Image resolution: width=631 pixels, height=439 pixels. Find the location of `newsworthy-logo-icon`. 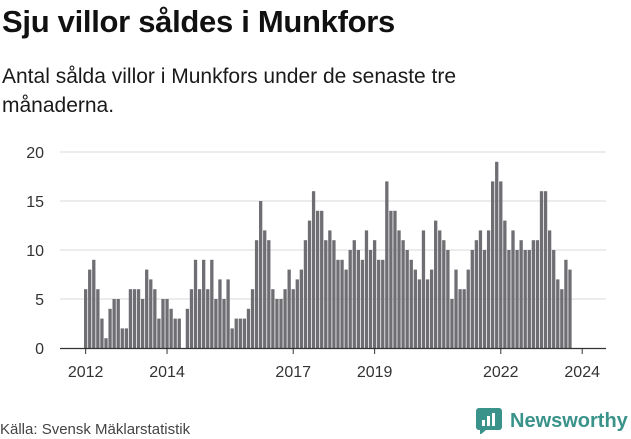

newsworthy-logo-icon is located at coordinates (489, 421).